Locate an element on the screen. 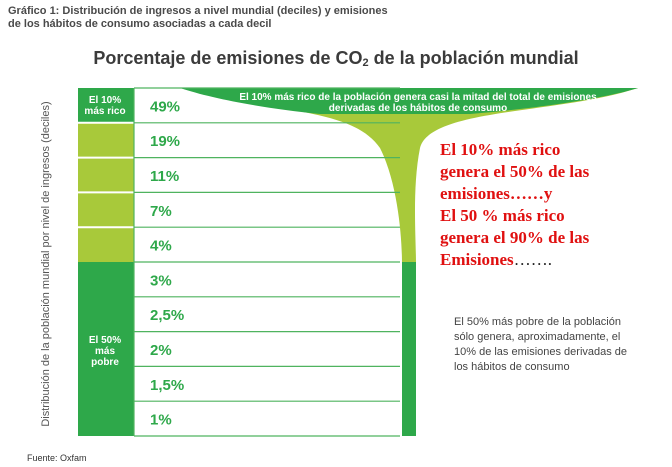  chart-title-end: de la población mundial is located at coordinates (473, 58).